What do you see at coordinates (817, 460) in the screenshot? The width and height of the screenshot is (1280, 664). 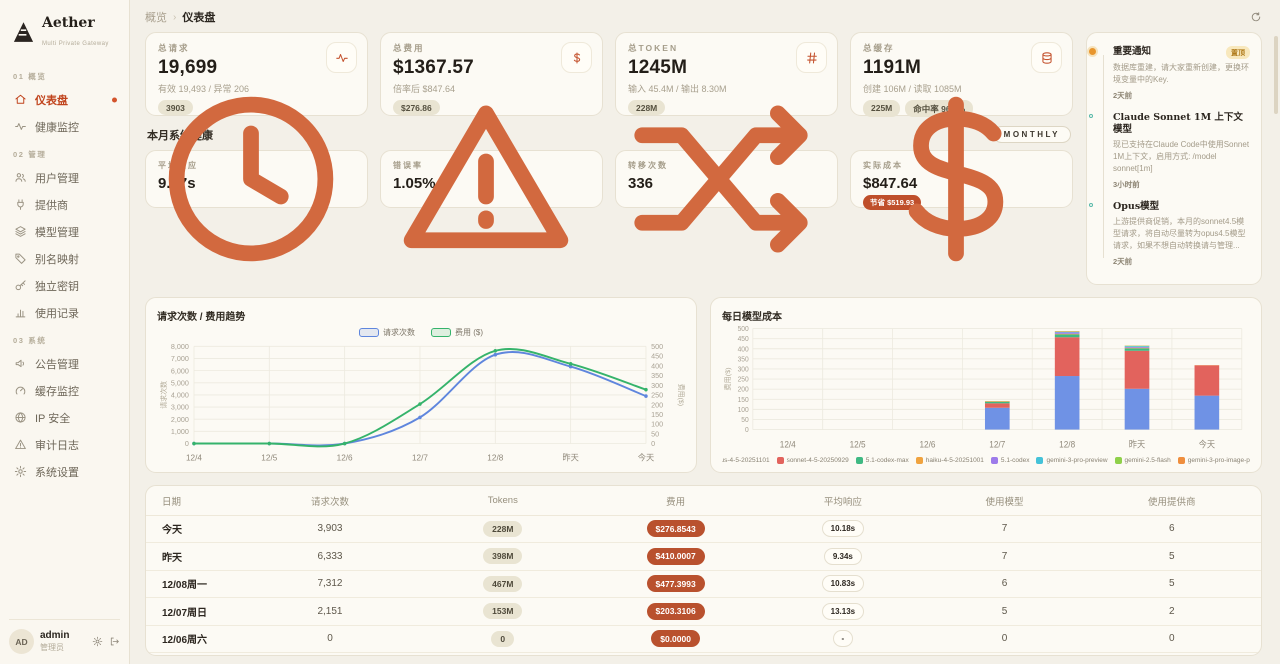 I see `legend-label: sonnet-4-5-20250929` at bounding box center [817, 460].